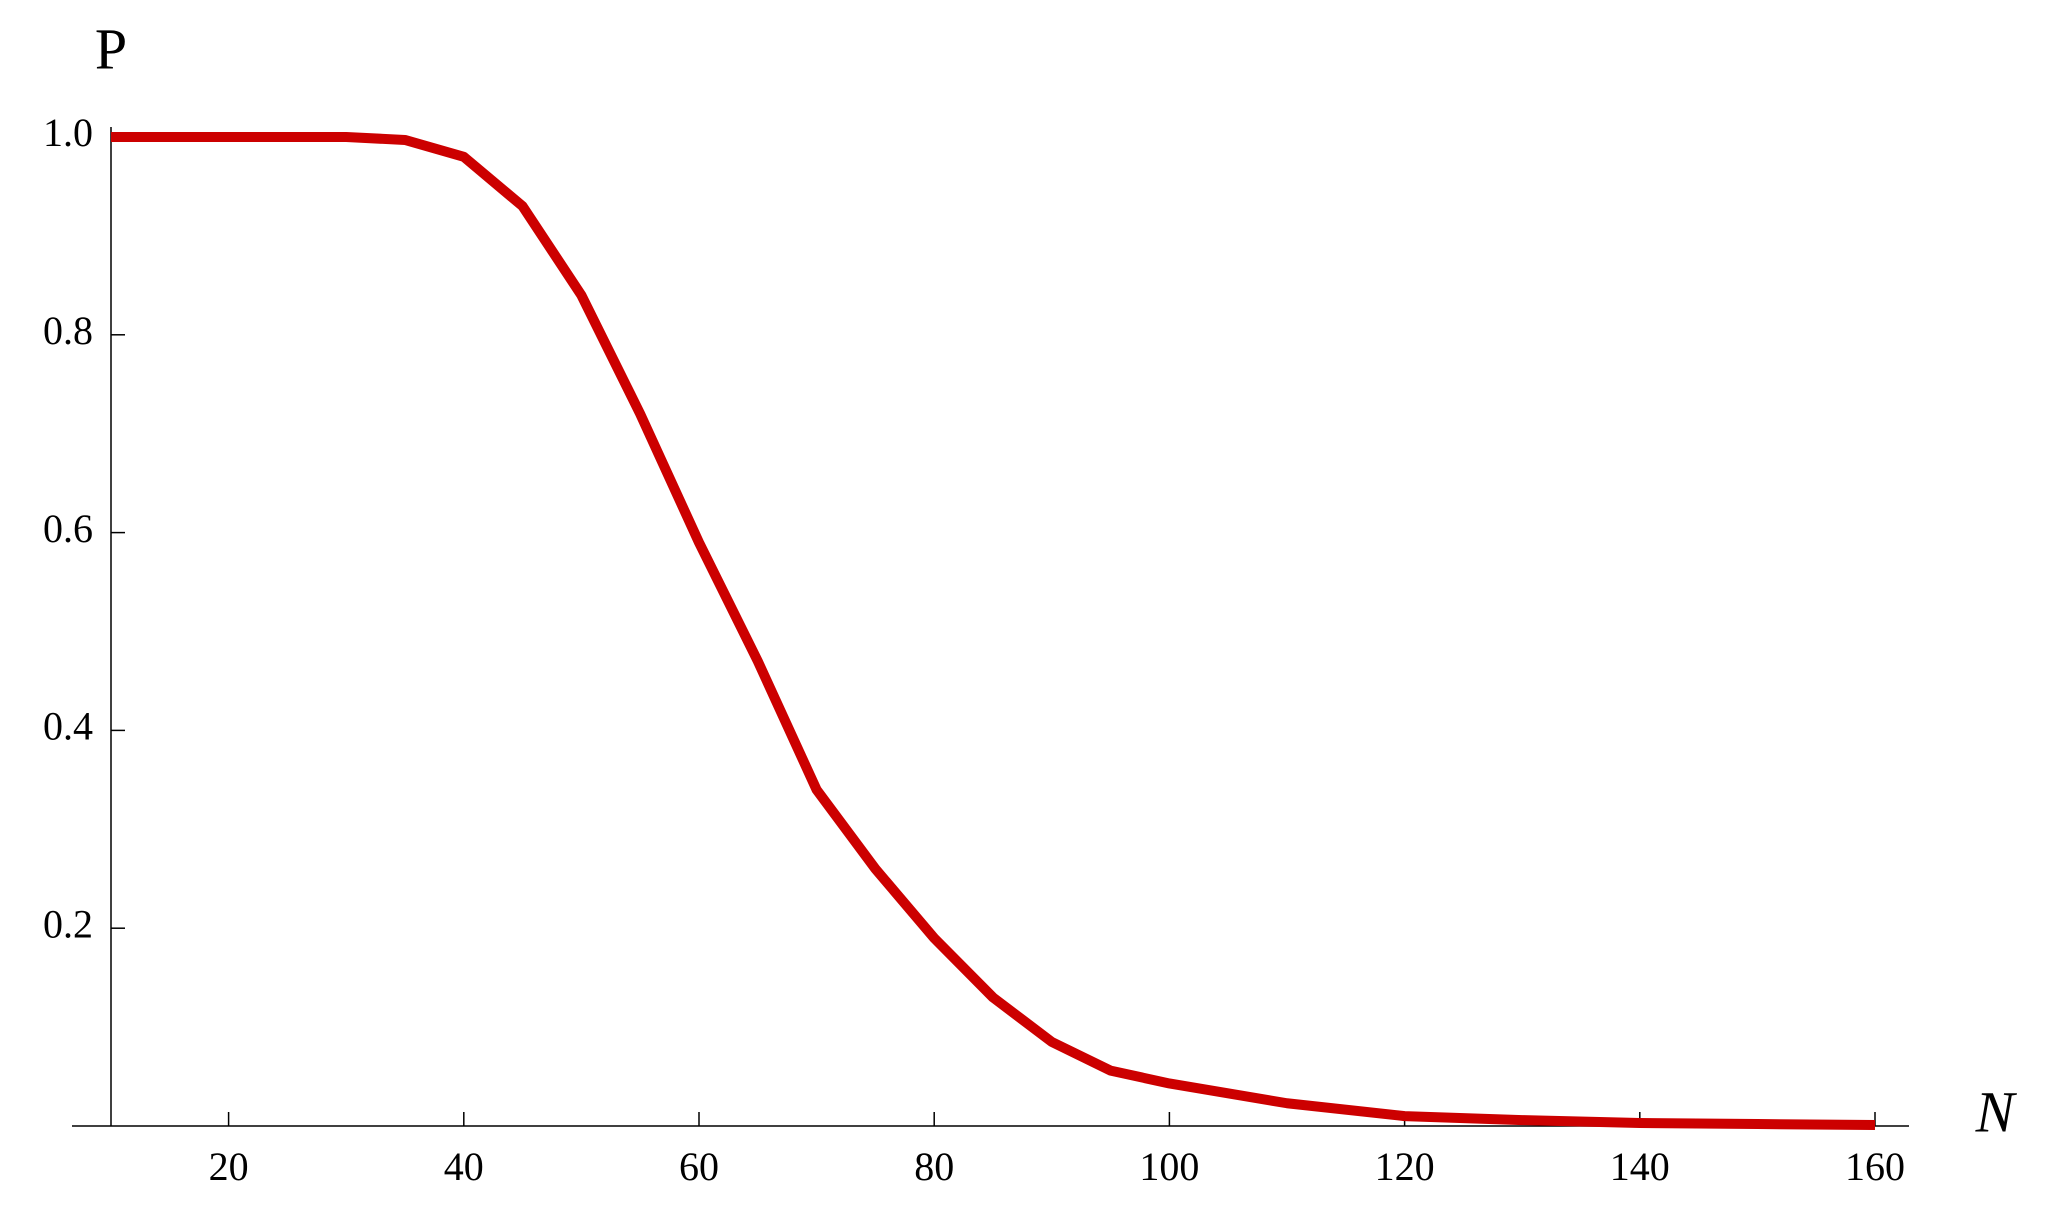 The height and width of the screenshot is (1206, 2047). Describe the element at coordinates (464, 1166) in the screenshot. I see `x-tick-label: 40` at that location.